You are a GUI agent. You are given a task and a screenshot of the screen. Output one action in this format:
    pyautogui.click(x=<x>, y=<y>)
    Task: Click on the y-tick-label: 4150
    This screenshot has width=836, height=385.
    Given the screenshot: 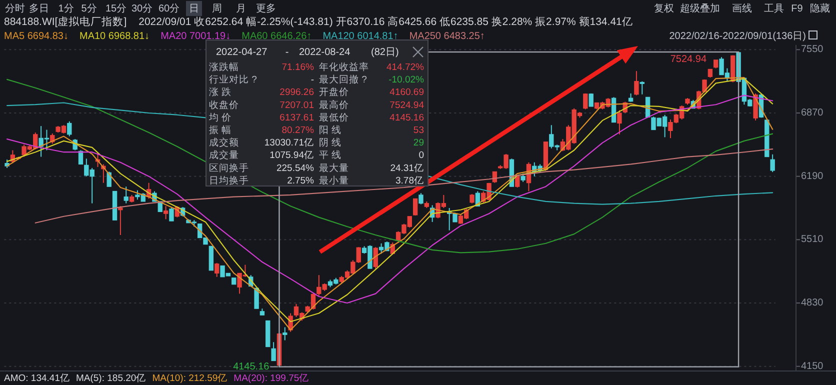 What is the action you would take?
    pyautogui.click(x=812, y=366)
    